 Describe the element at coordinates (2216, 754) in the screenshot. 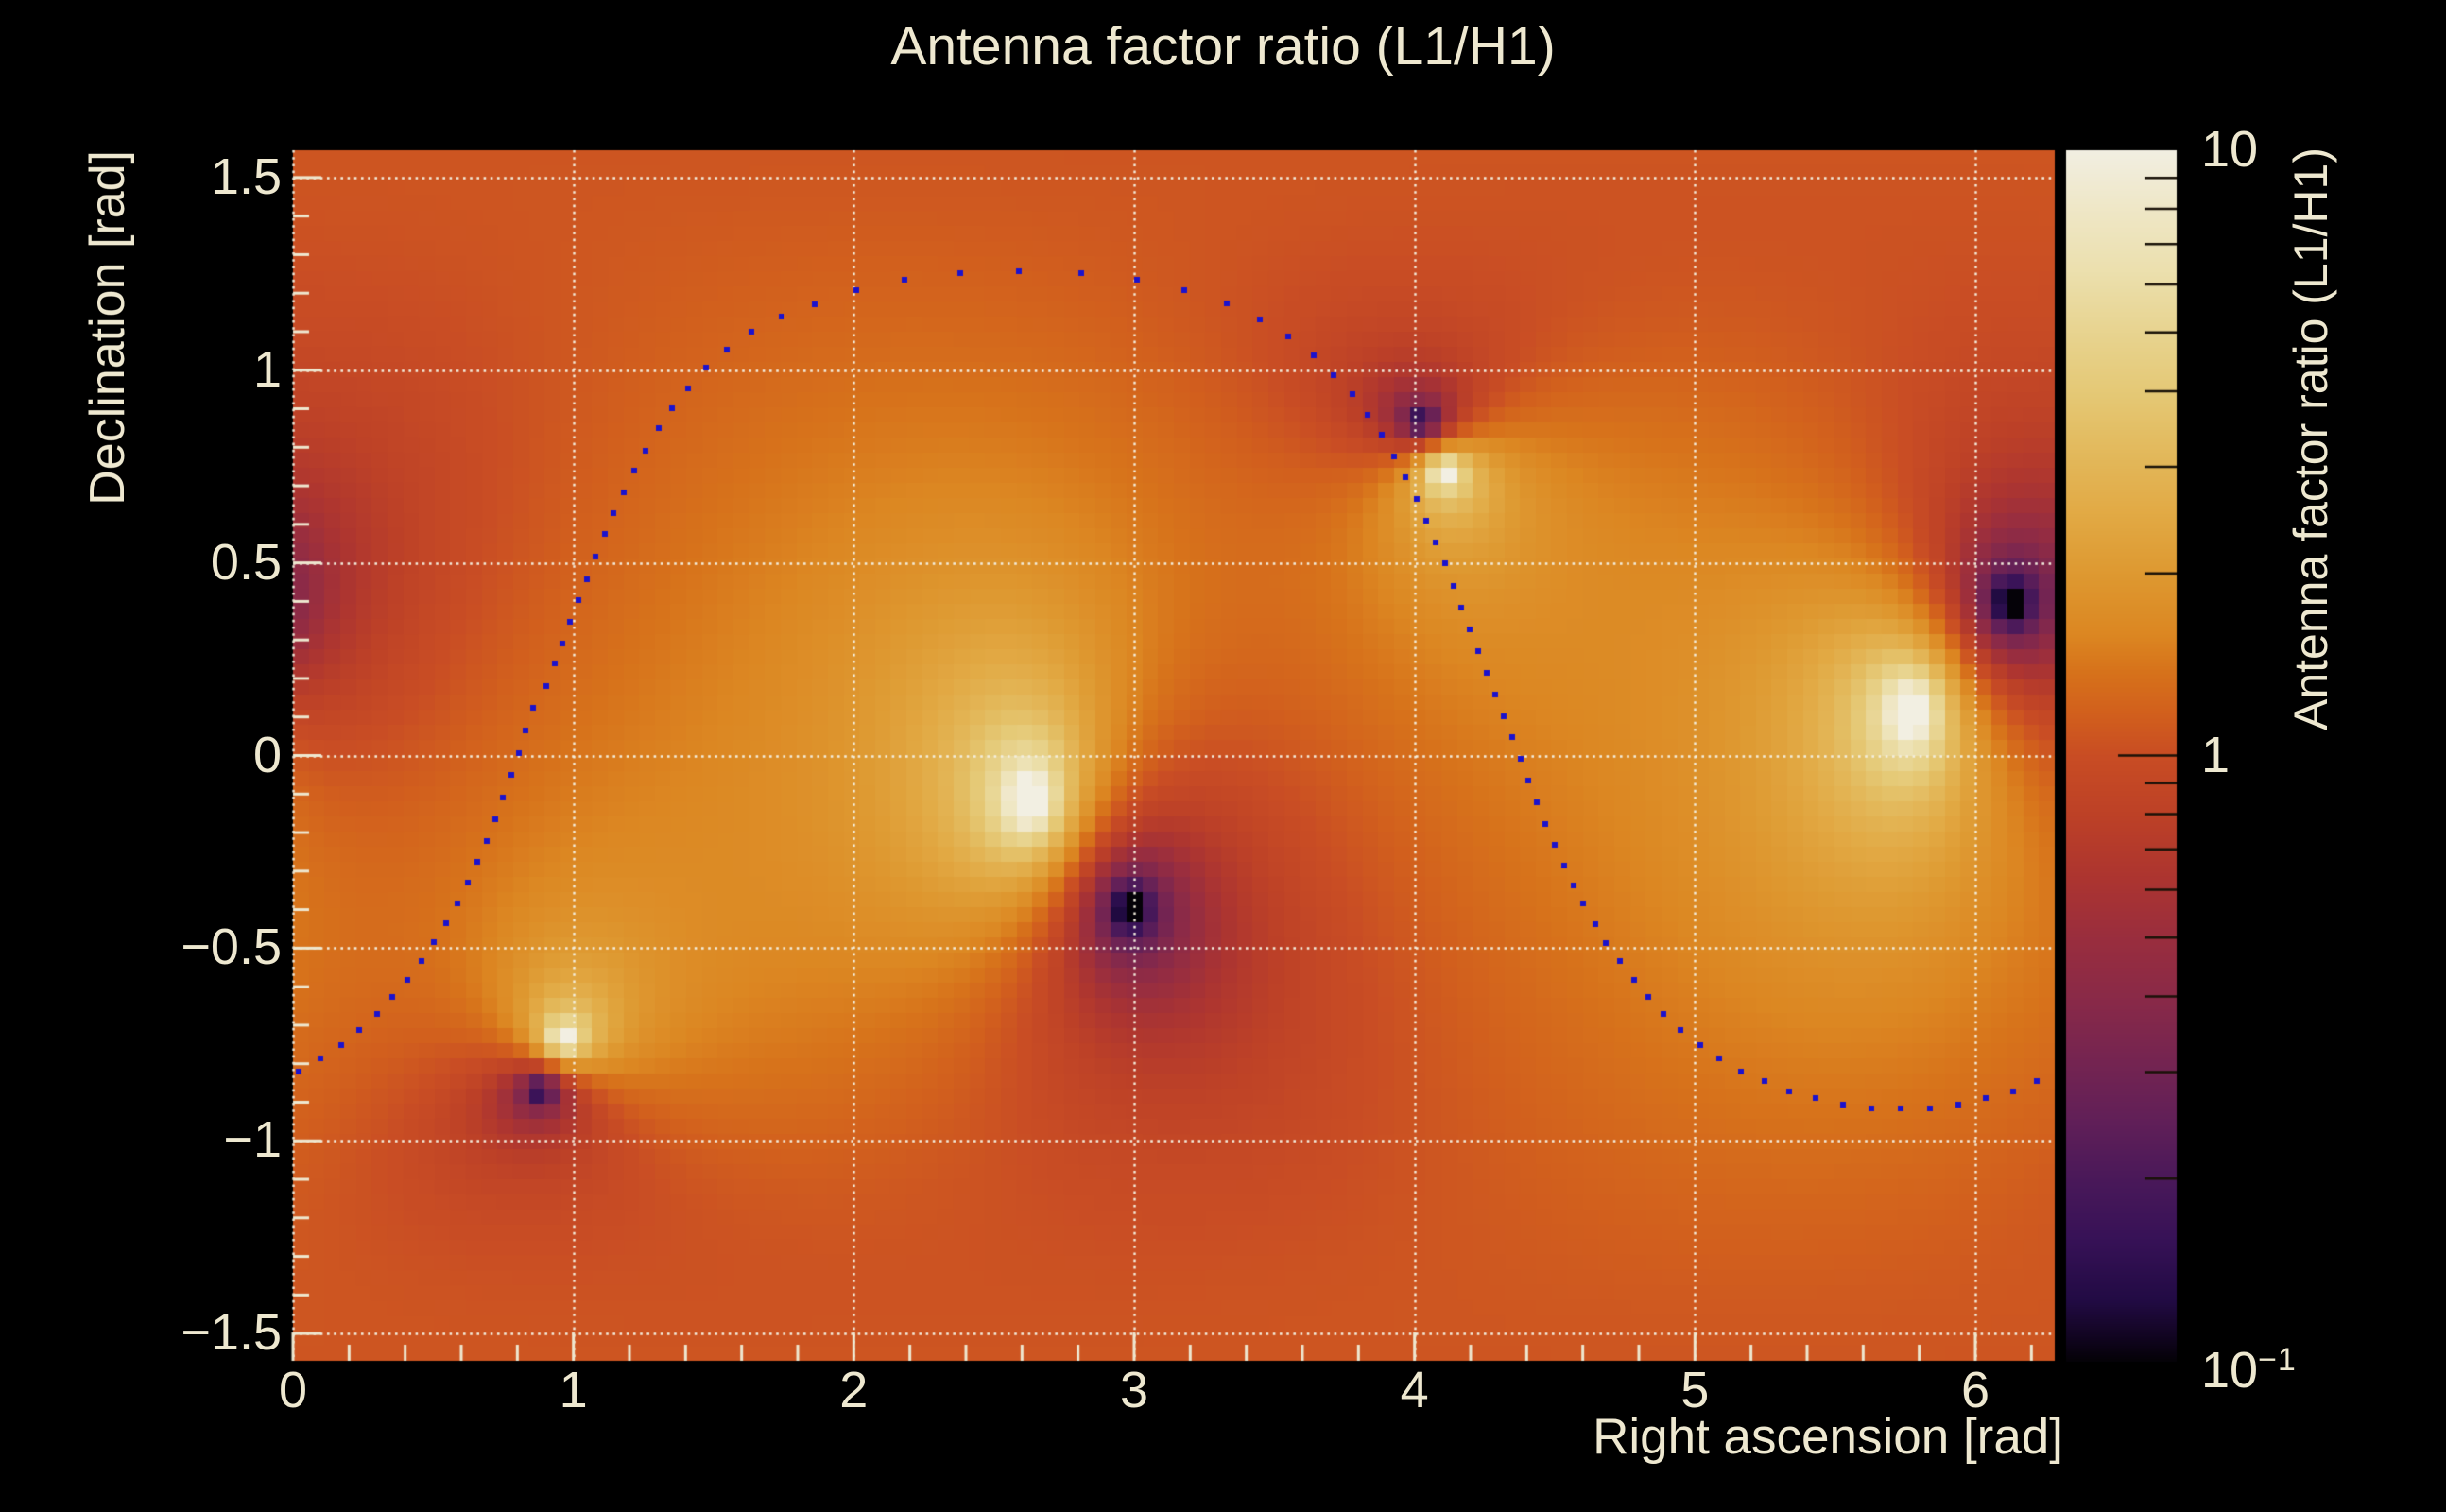

I see `colorbar-tick-label: 1` at that location.